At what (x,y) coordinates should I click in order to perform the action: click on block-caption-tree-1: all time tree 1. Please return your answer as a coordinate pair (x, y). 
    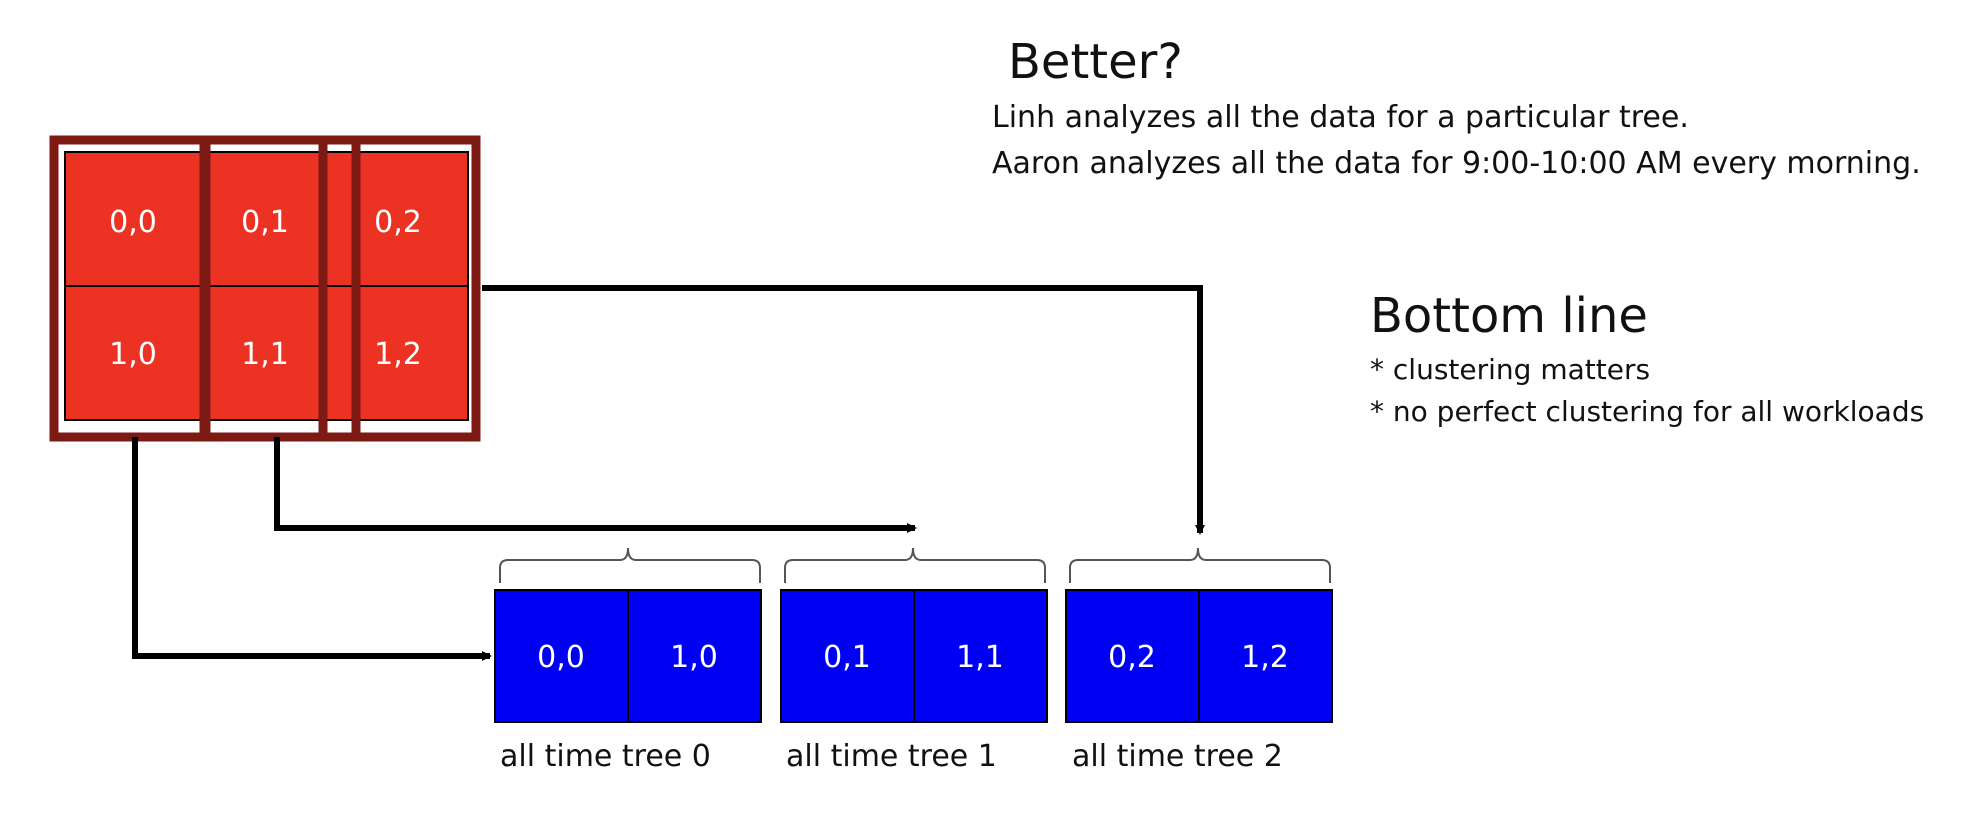
    Looking at the image, I should click on (891, 756).